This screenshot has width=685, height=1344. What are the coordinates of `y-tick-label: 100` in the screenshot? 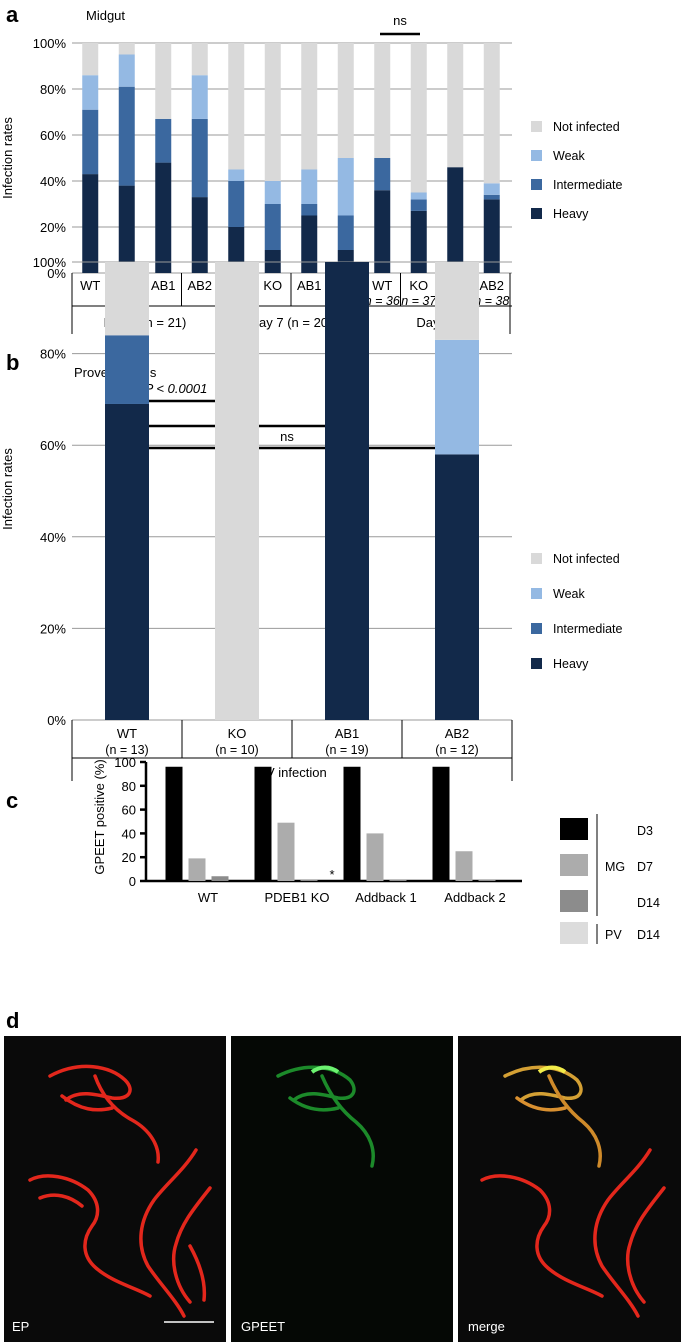 It's located at (125, 762).